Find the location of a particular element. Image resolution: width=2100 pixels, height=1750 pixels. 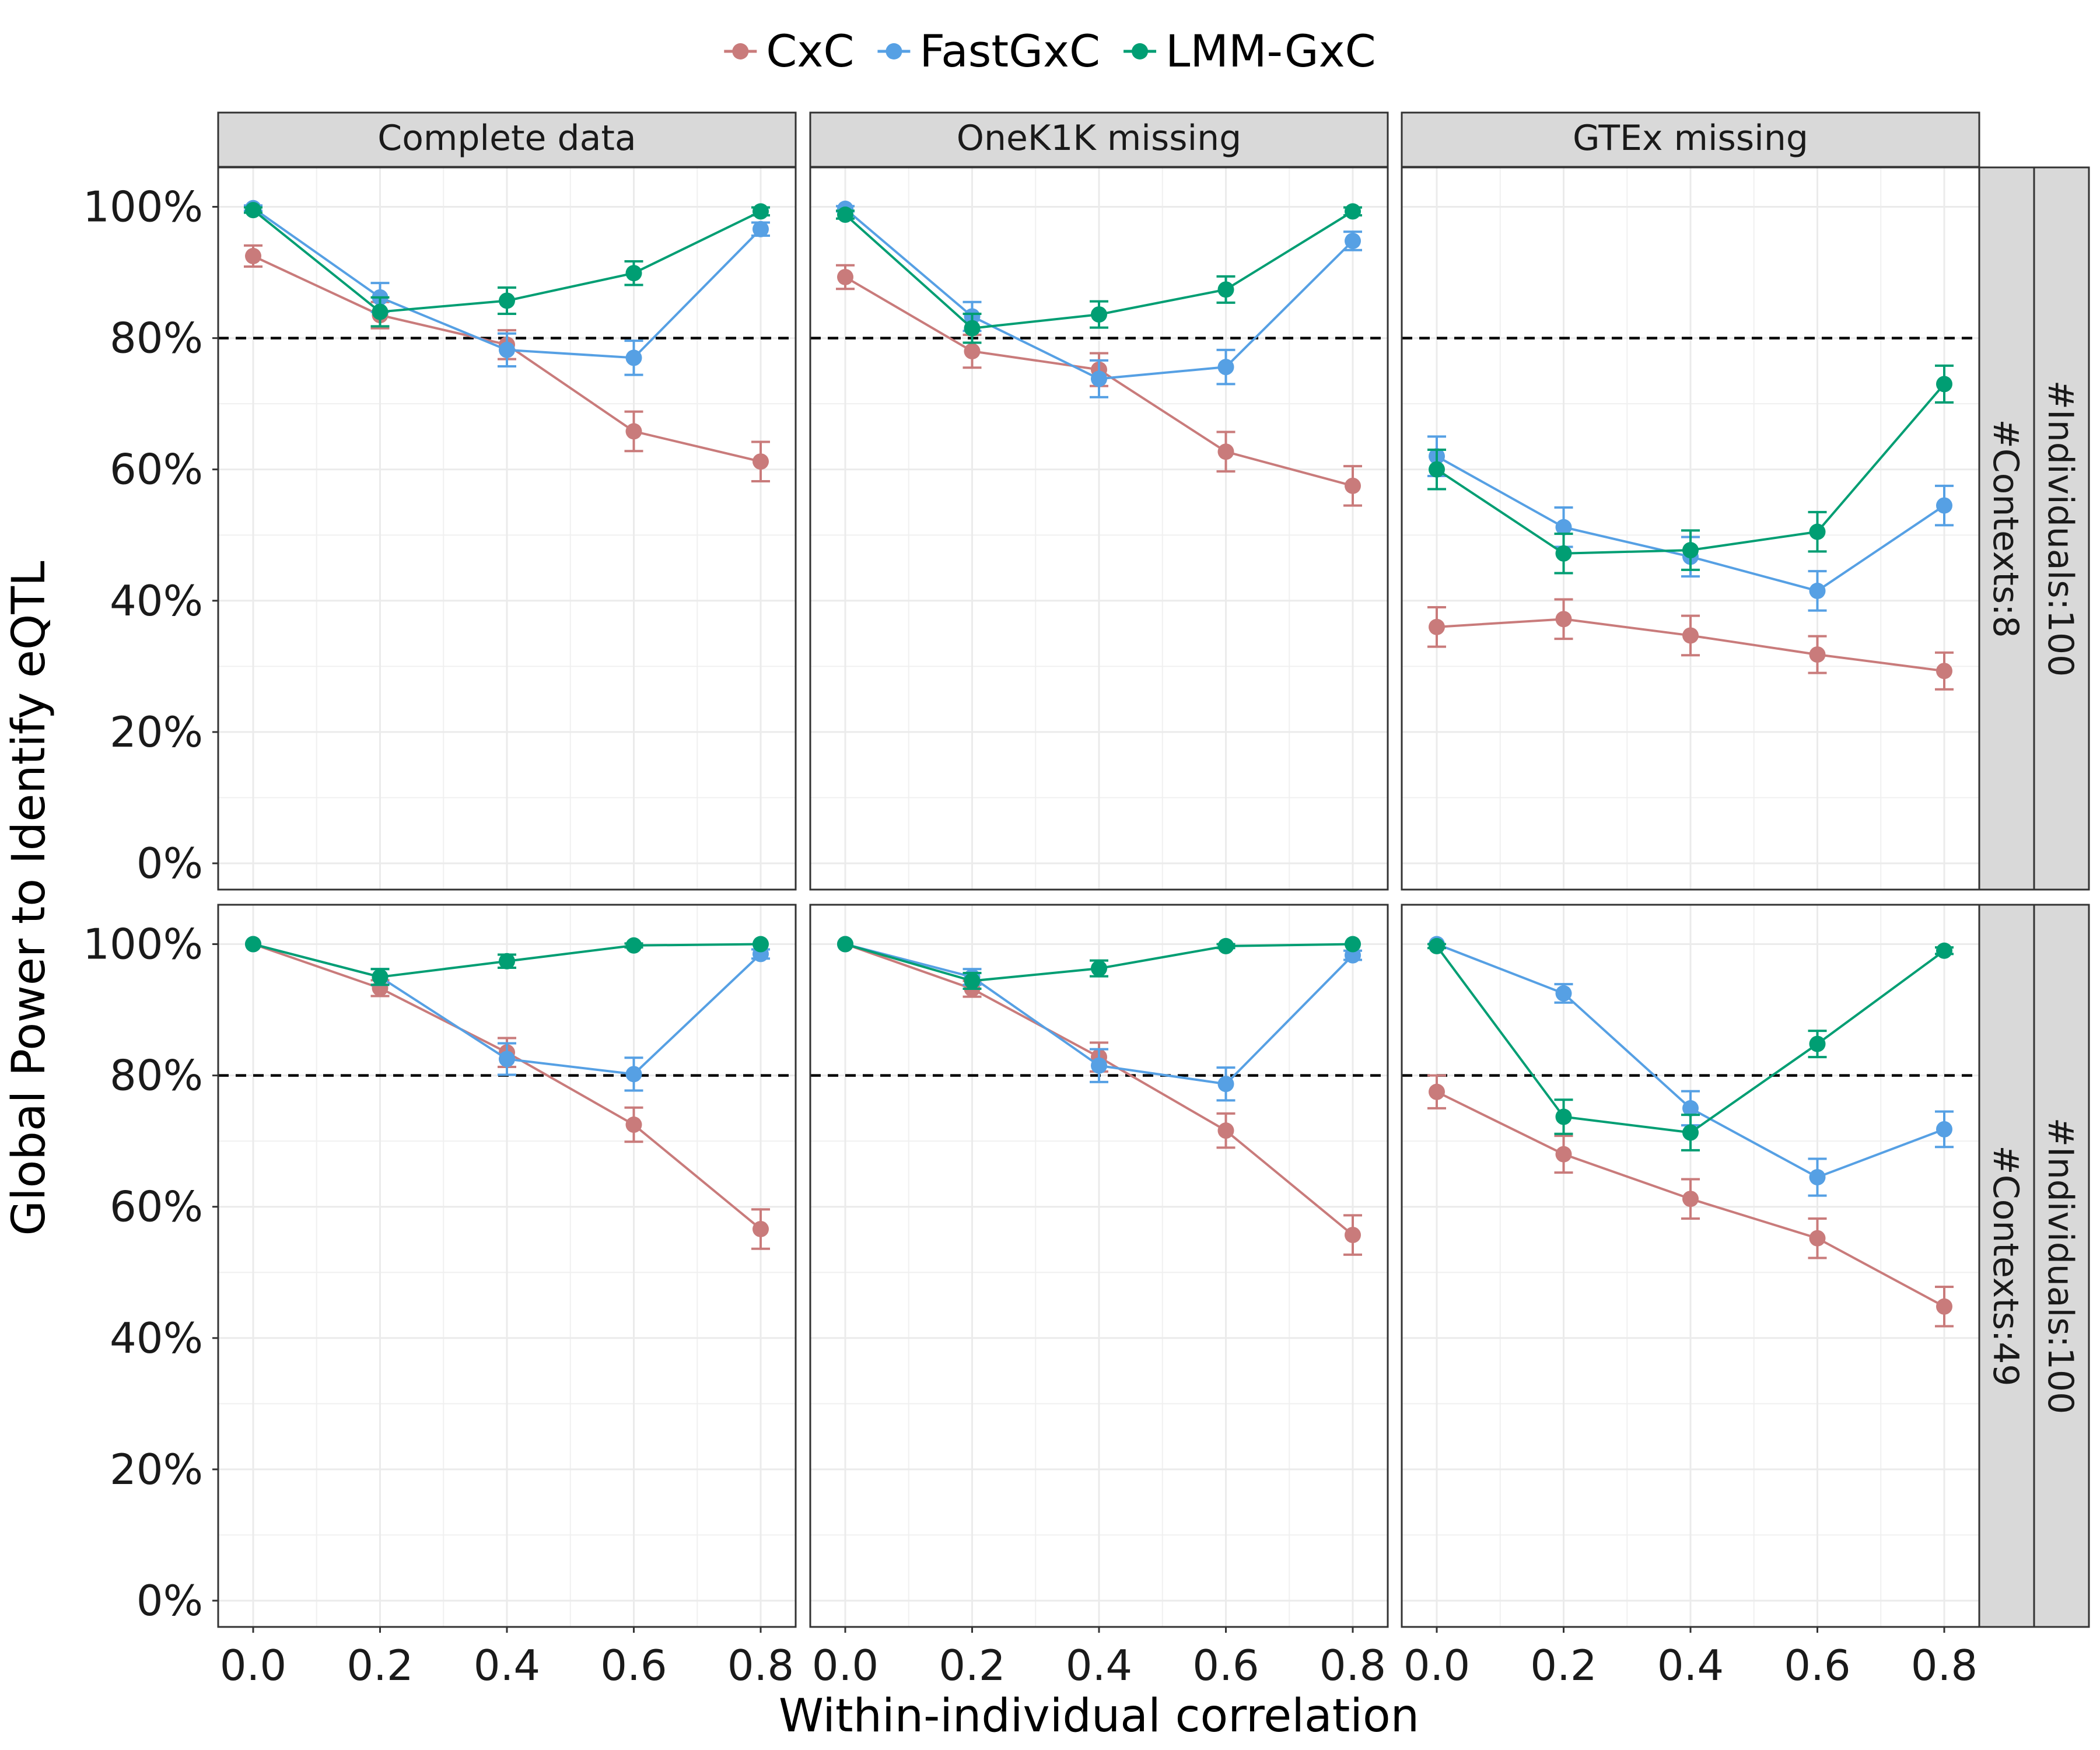

column-strip-label: OneK1K missing is located at coordinates (1099, 138).